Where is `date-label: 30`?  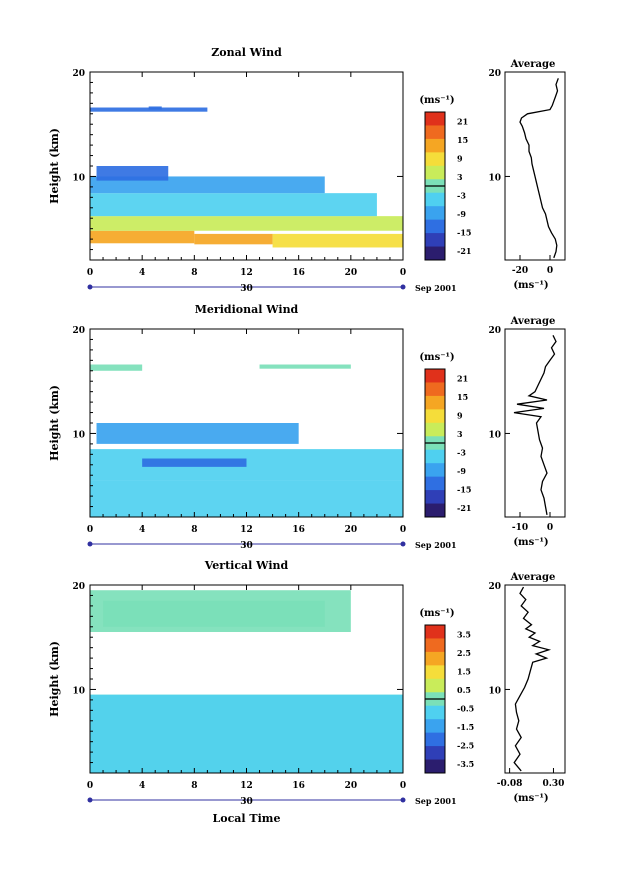
date-label: 30 is located at coordinates (246, 546).